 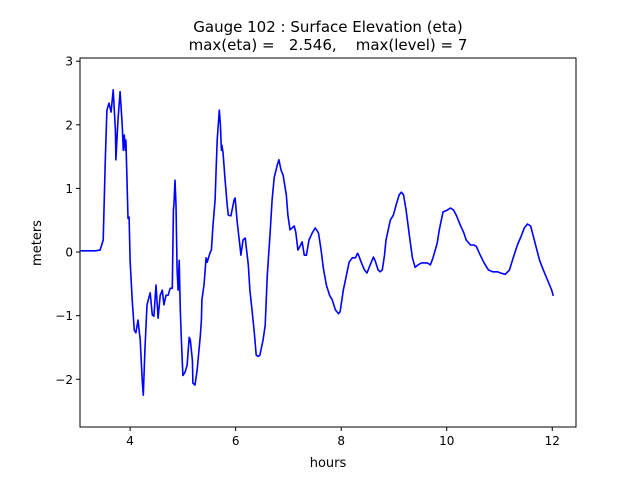 What do you see at coordinates (37, 243) in the screenshot?
I see `y-axis-label: meters` at bounding box center [37, 243].